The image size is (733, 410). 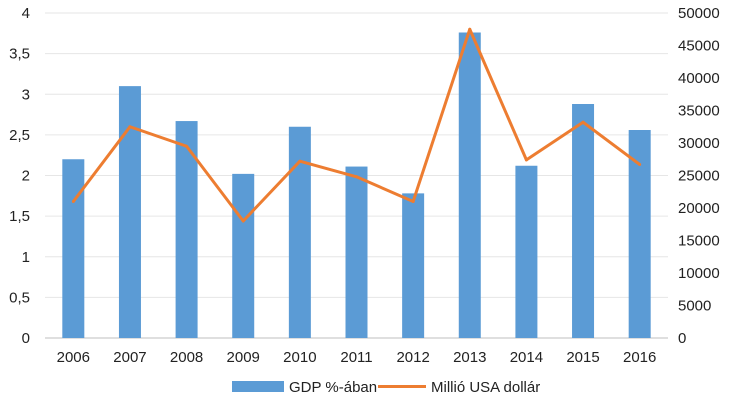 What do you see at coordinates (258, 386) in the screenshot?
I see `legend-bar-swatch` at bounding box center [258, 386].